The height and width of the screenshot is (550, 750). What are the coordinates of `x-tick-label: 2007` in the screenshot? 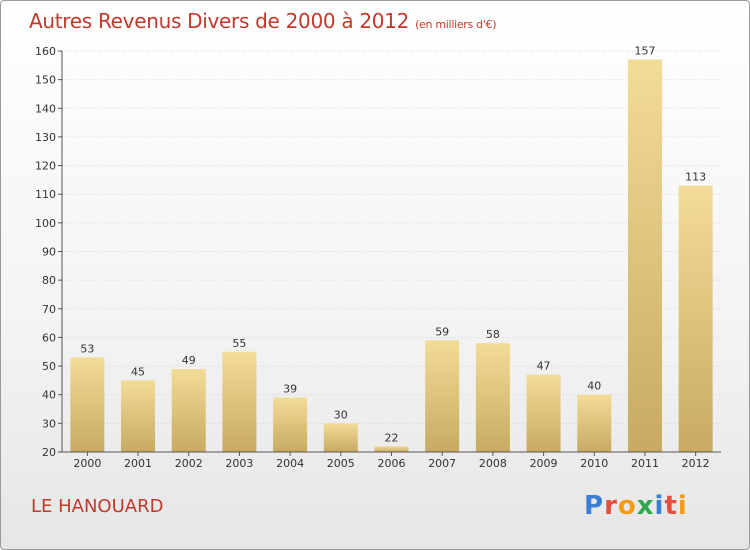 It's located at (442, 463).